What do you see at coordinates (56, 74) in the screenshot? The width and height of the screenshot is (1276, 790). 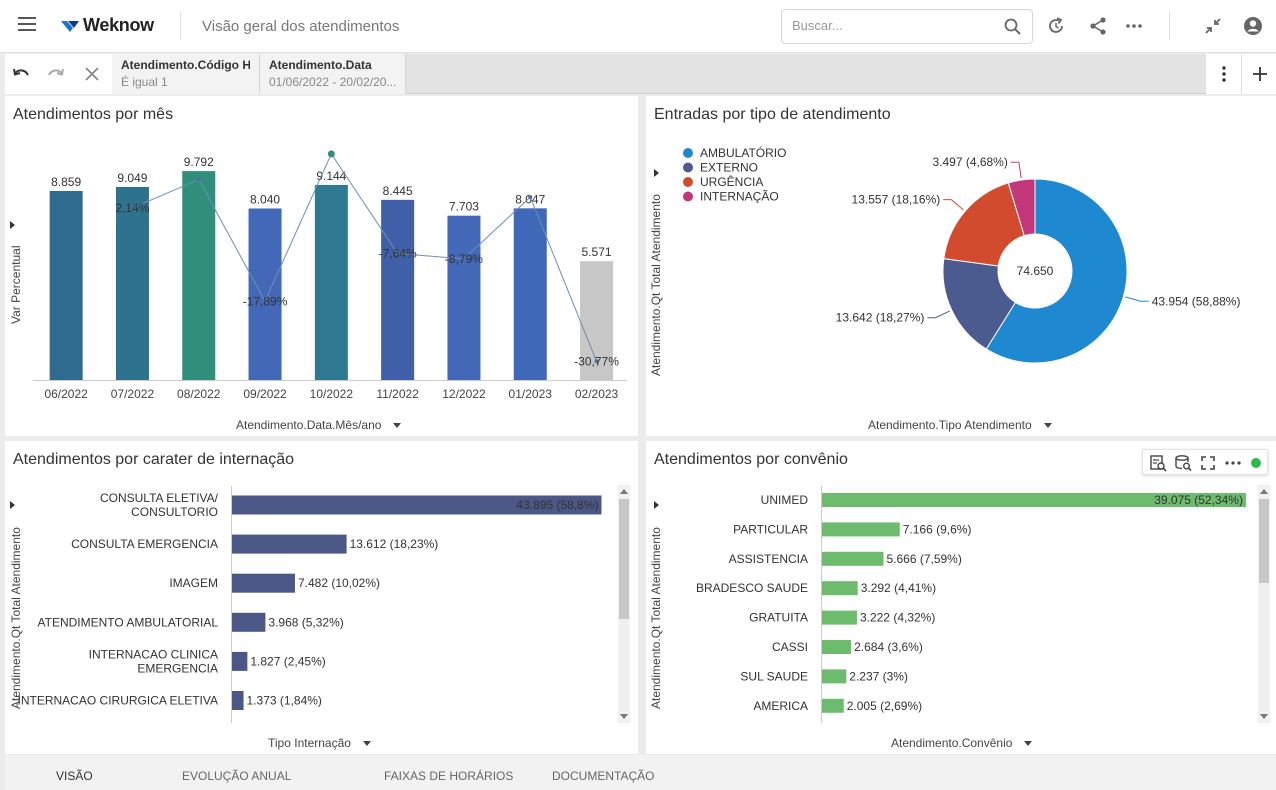 I see `redo-icon` at bounding box center [56, 74].